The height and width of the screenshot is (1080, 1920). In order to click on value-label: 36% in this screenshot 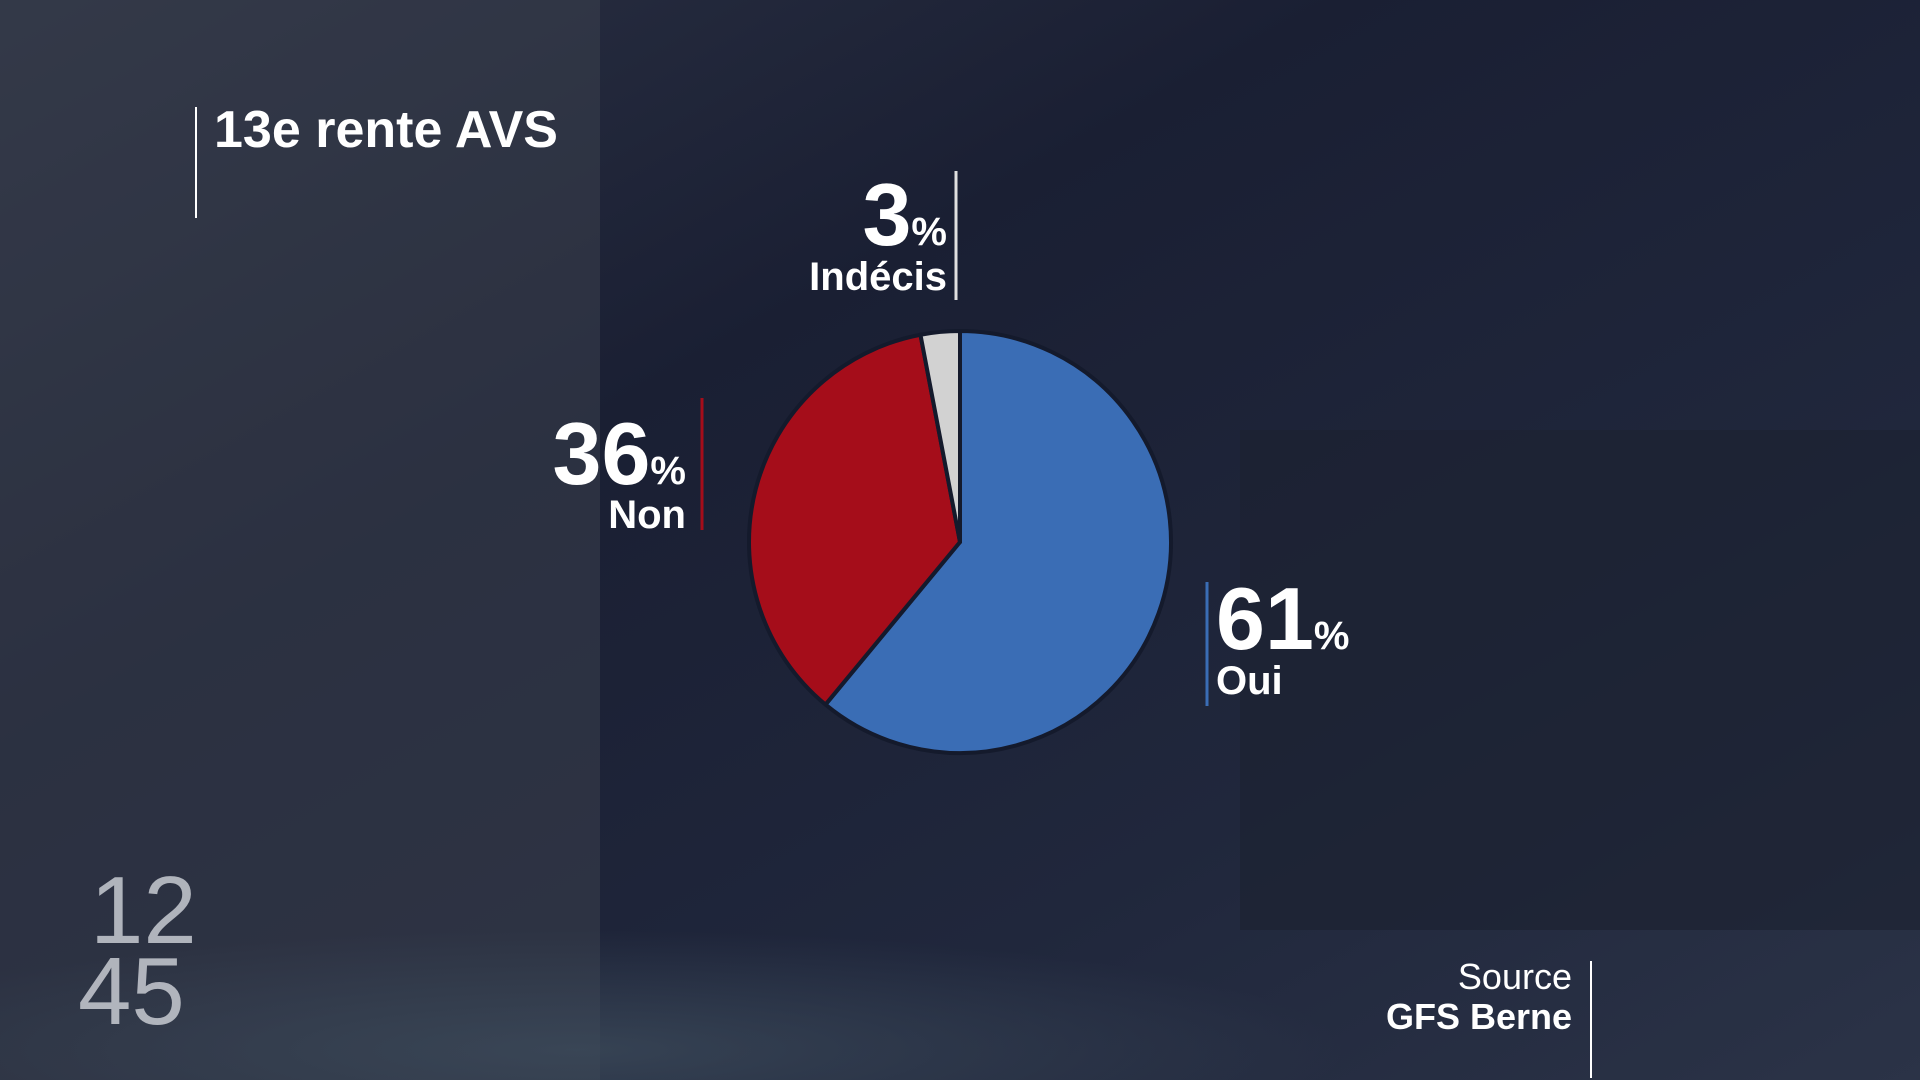, I will do `click(619, 453)`.